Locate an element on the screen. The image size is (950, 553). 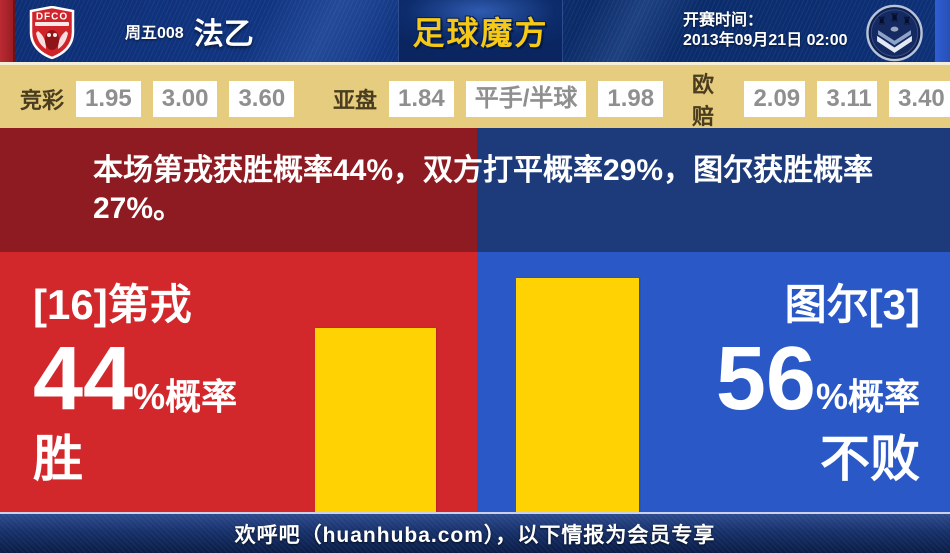
home-percent-value: 44 is located at coordinates (83, 379).